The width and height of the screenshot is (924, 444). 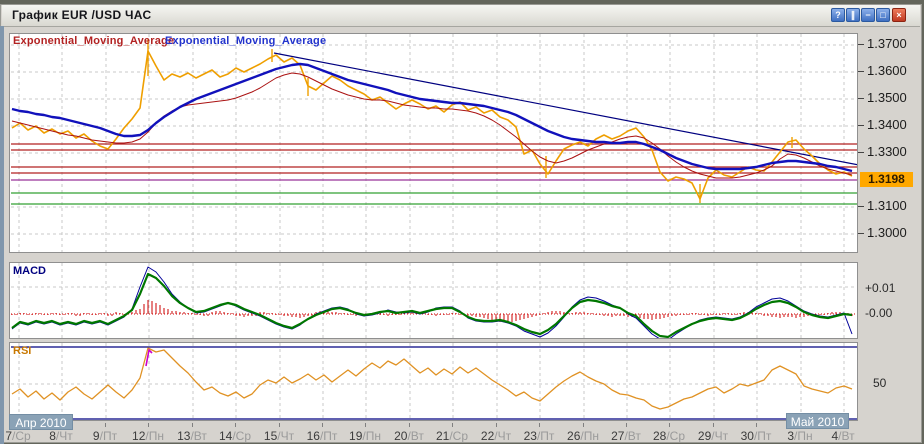 What do you see at coordinates (880, 383) in the screenshot?
I see `rsi-mid-value: 50` at bounding box center [880, 383].